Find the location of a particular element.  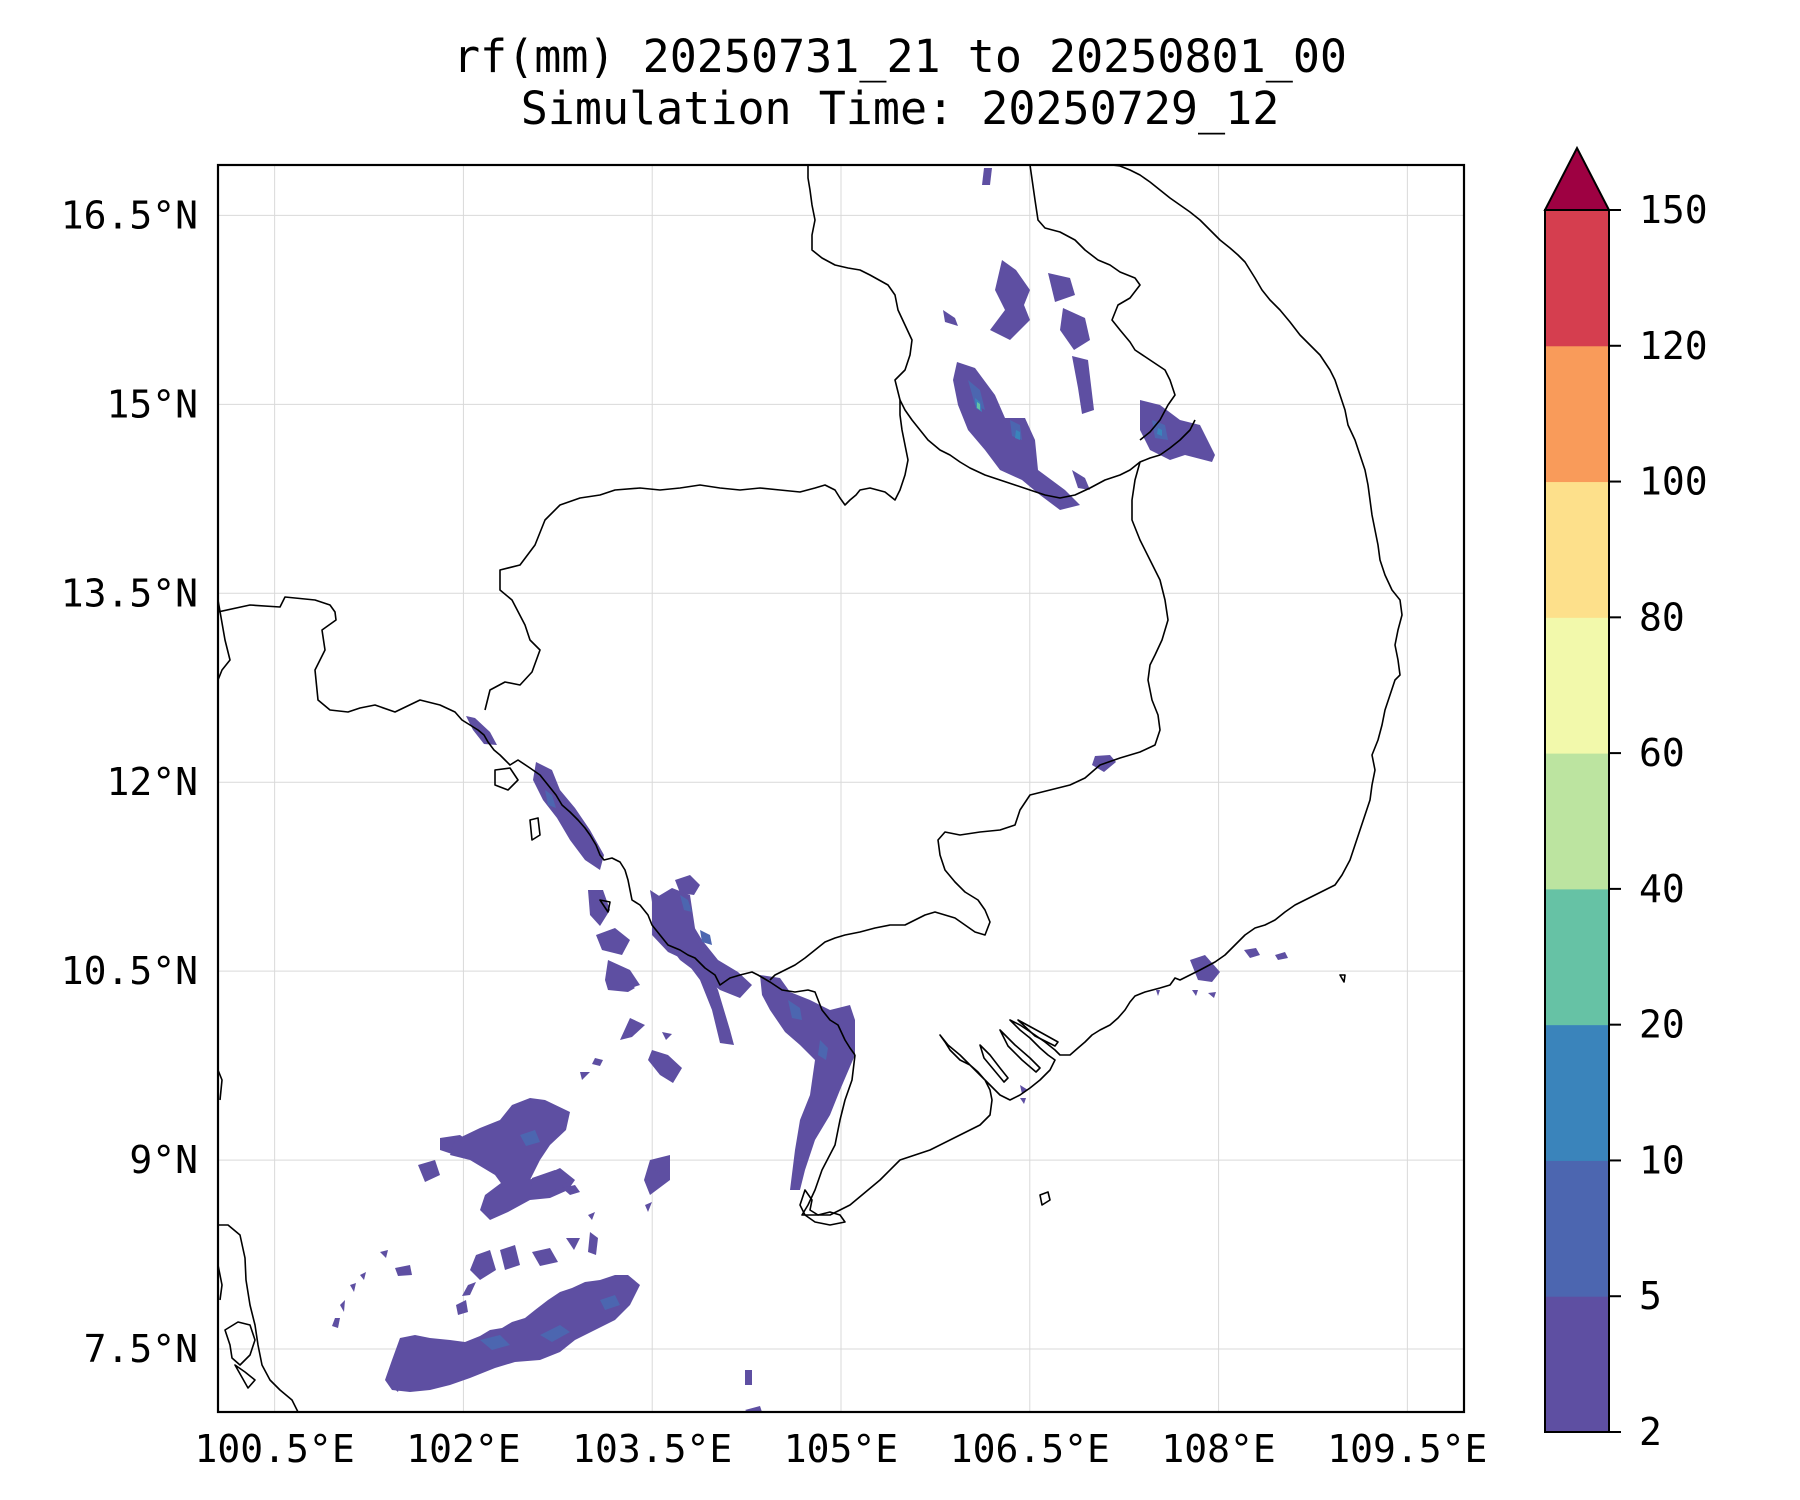

lon-tick-label: 103.5°E is located at coordinates (652, 1449).